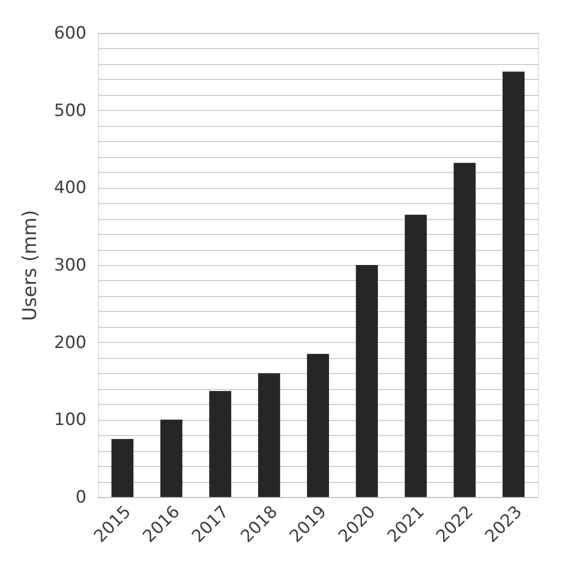  What do you see at coordinates (70, 34) in the screenshot?
I see `y-tick-label: 600` at bounding box center [70, 34].